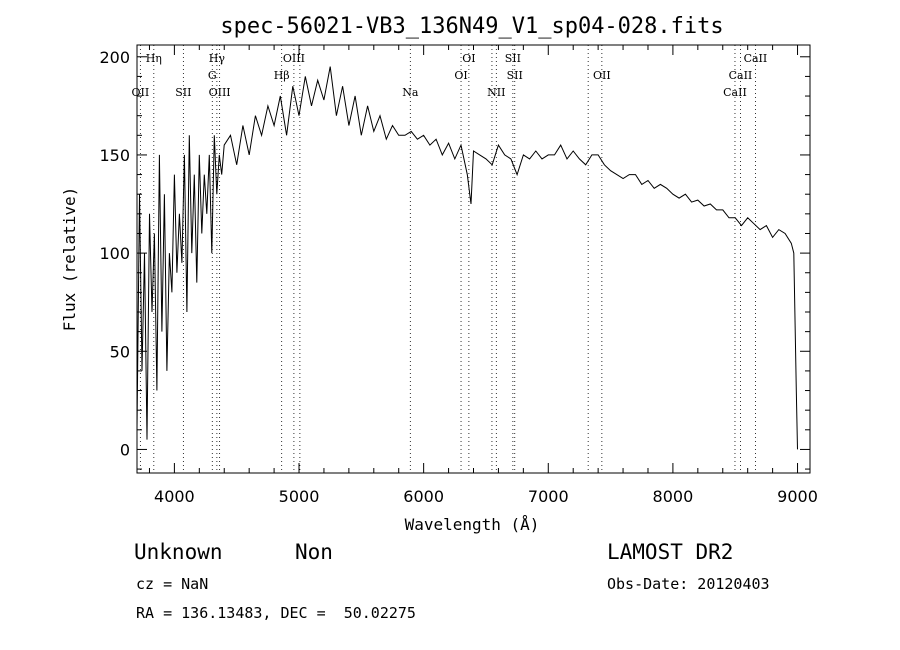 This screenshot has width=900, height=650. I want to click on y-axis-label: Flux (relative), so click(69, 259).